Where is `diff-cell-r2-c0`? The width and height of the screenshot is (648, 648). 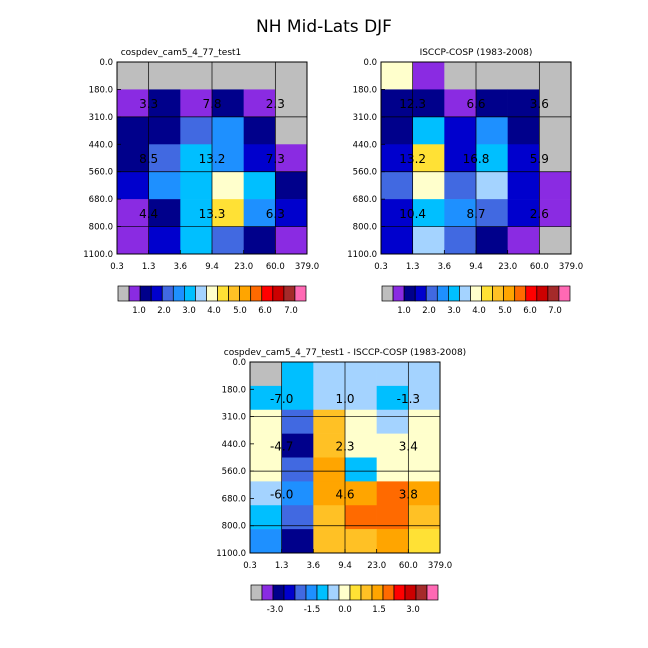 diff-cell-r2-c0 is located at coordinates (266, 421).